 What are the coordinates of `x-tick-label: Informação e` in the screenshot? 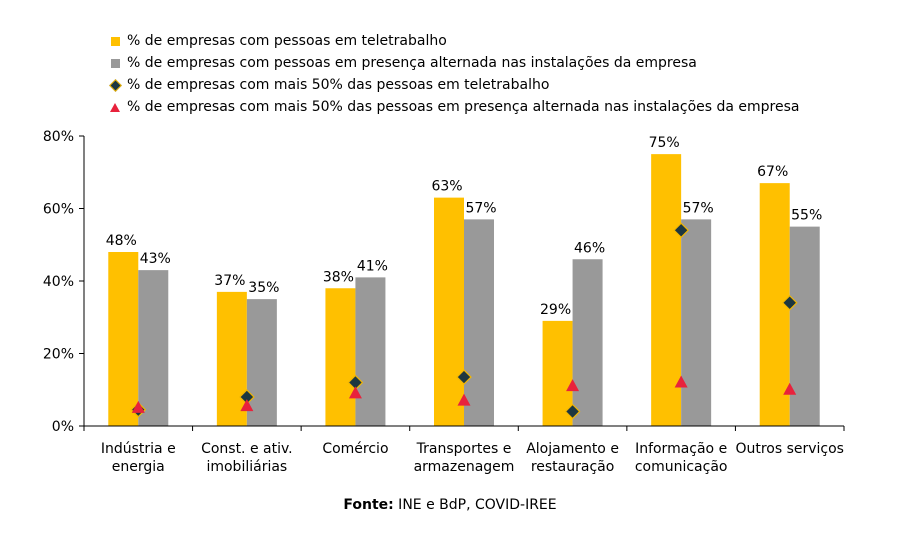 It's located at (681, 449).